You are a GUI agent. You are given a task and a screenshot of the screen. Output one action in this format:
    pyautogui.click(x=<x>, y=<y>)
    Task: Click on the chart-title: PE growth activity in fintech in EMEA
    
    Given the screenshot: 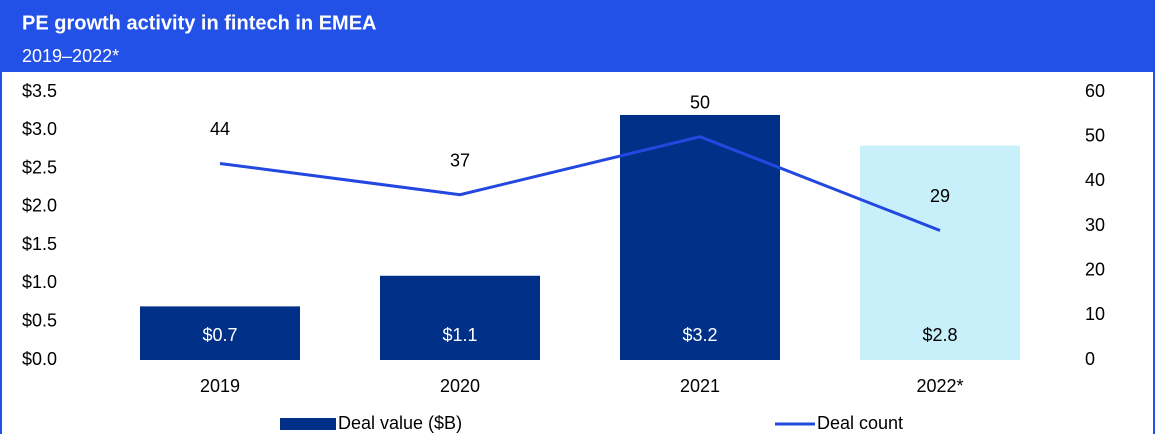 What is the action you would take?
    pyautogui.click(x=199, y=23)
    